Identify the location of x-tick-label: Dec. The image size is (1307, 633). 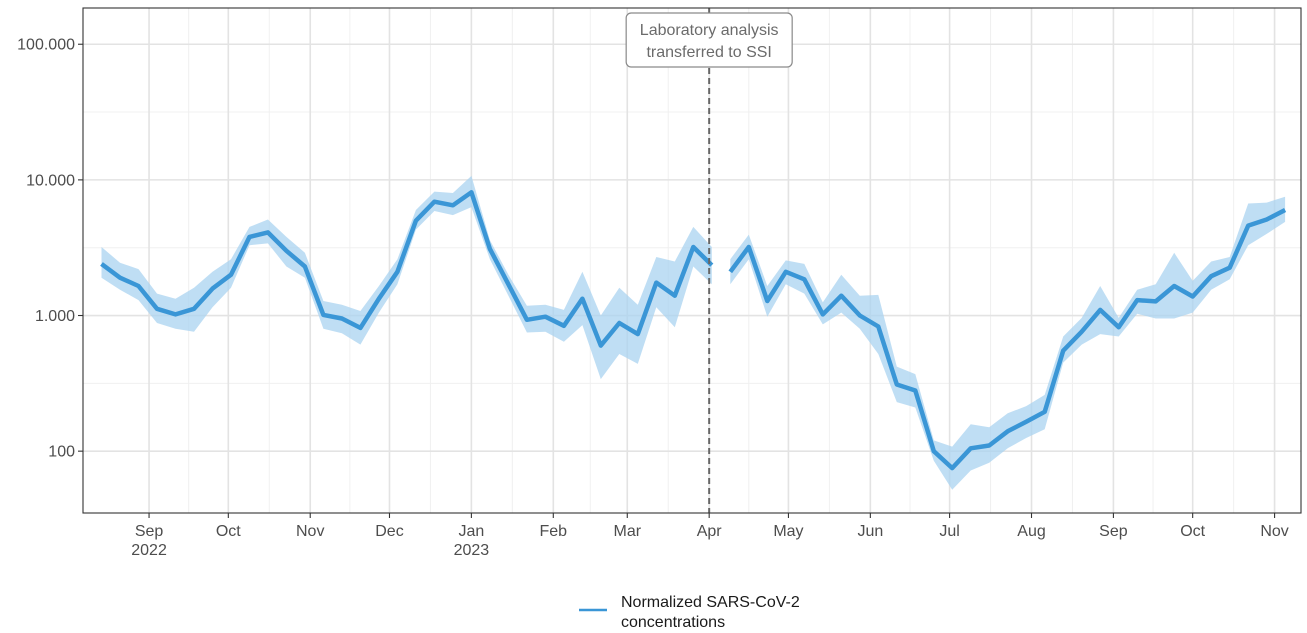
(389, 531).